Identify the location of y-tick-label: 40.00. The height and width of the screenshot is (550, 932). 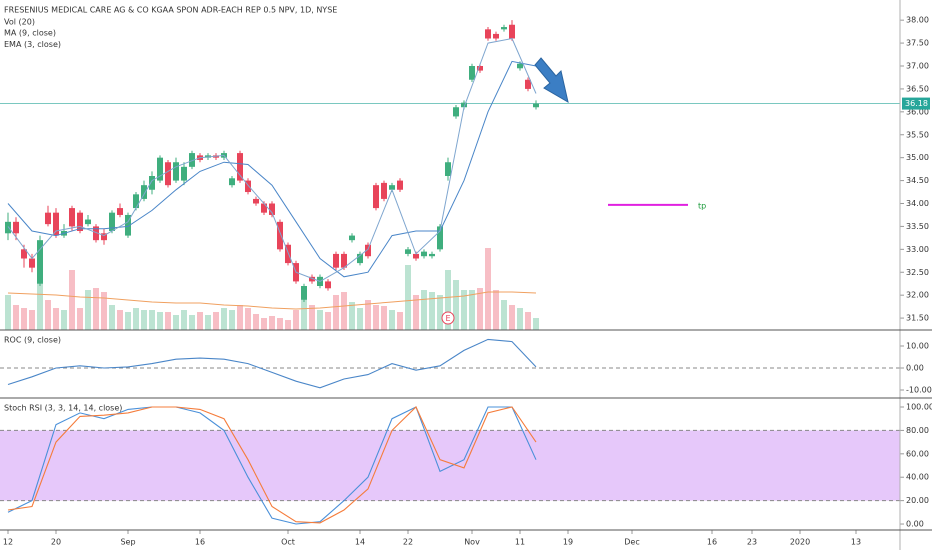
(917, 477).